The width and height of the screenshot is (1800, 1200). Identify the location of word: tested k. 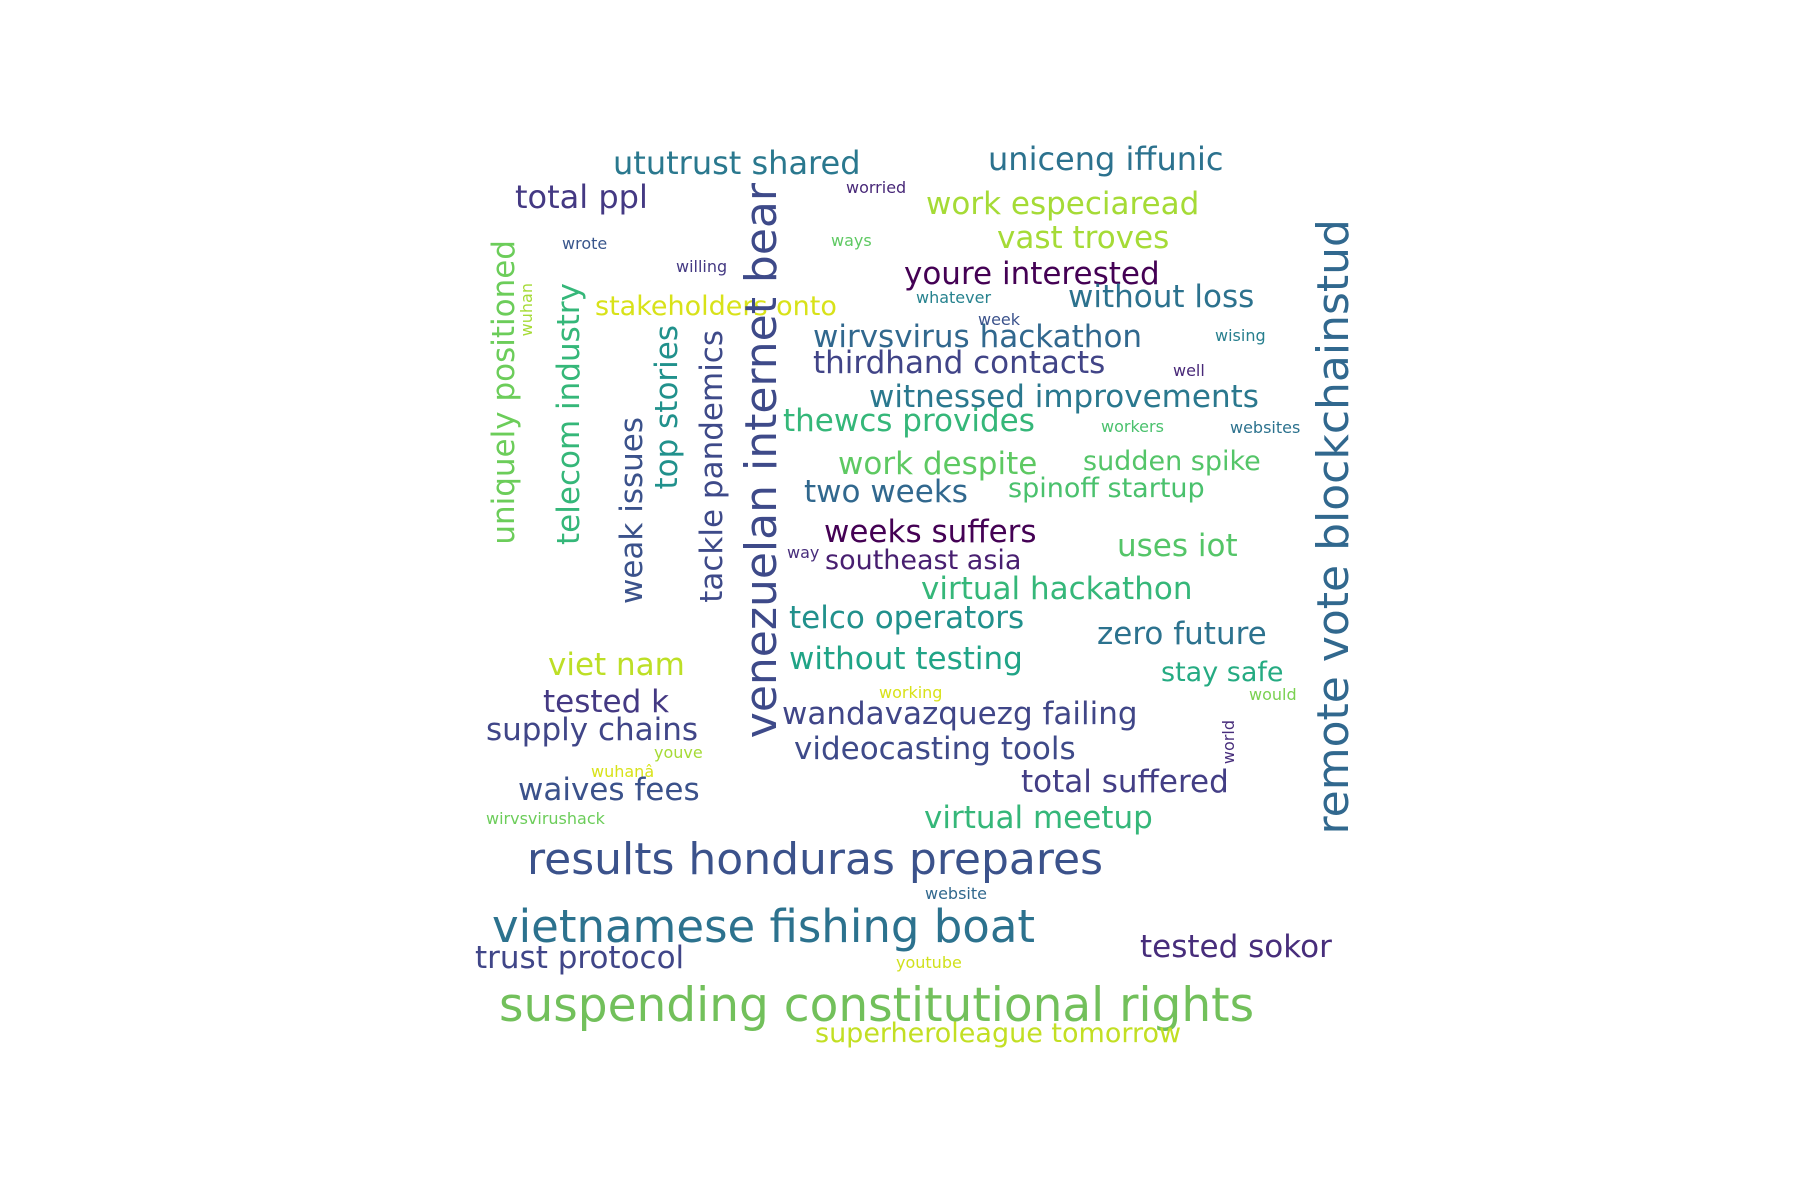
(606, 702).